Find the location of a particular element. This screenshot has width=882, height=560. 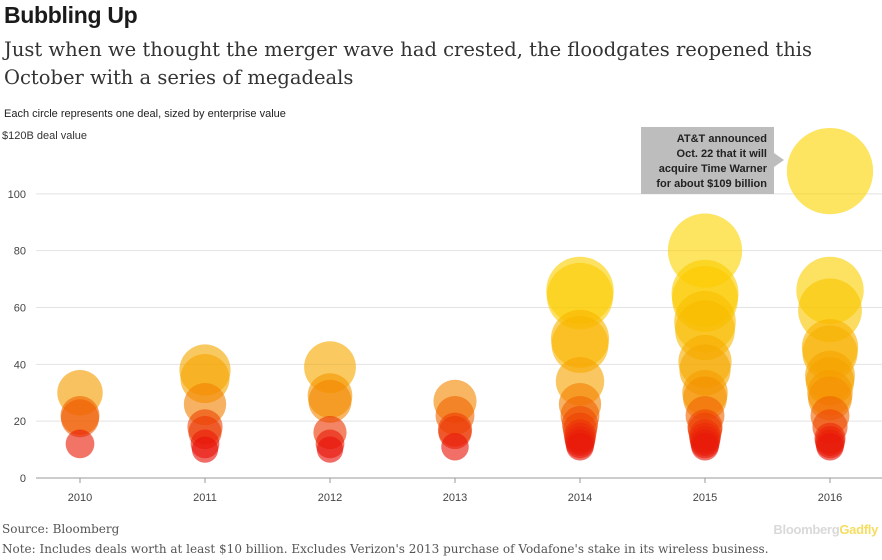

x-tick-label: 2014 is located at coordinates (580, 498).